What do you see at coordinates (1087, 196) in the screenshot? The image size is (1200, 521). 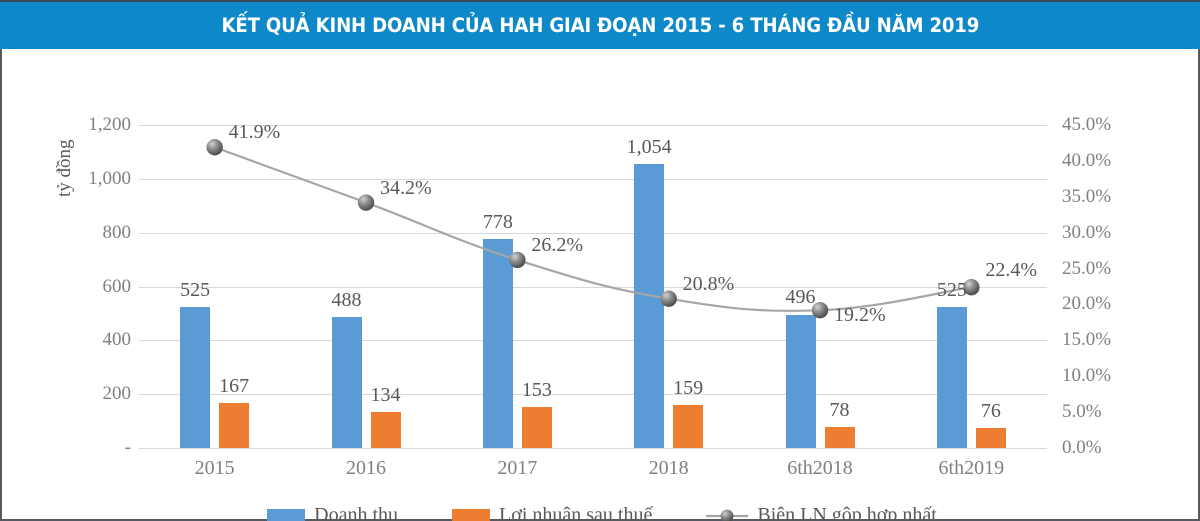 I see `y2-axis-tick-label: 35.0%` at bounding box center [1087, 196].